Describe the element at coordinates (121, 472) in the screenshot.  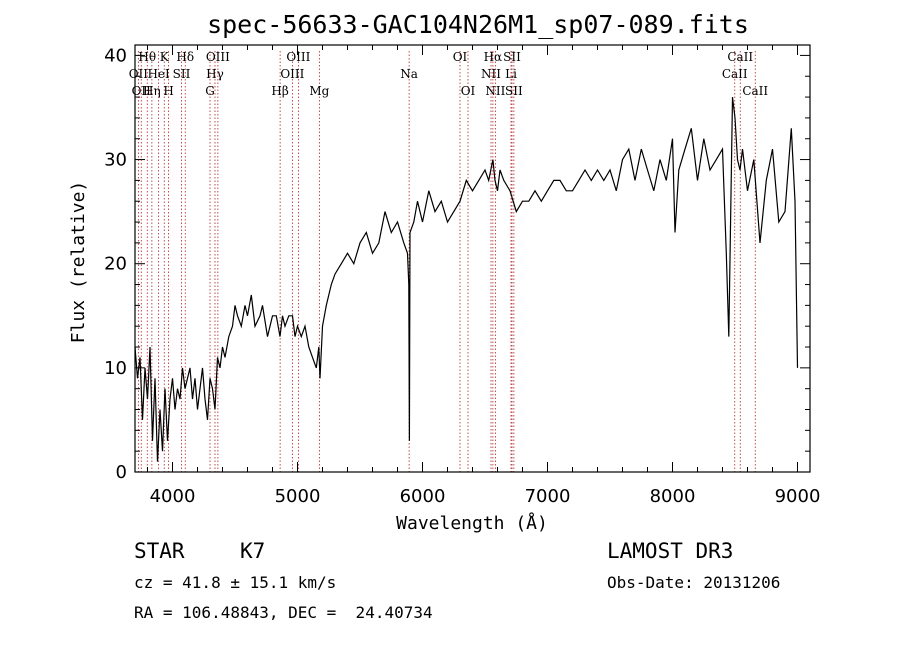
I see `y-tick-label: 0` at that location.